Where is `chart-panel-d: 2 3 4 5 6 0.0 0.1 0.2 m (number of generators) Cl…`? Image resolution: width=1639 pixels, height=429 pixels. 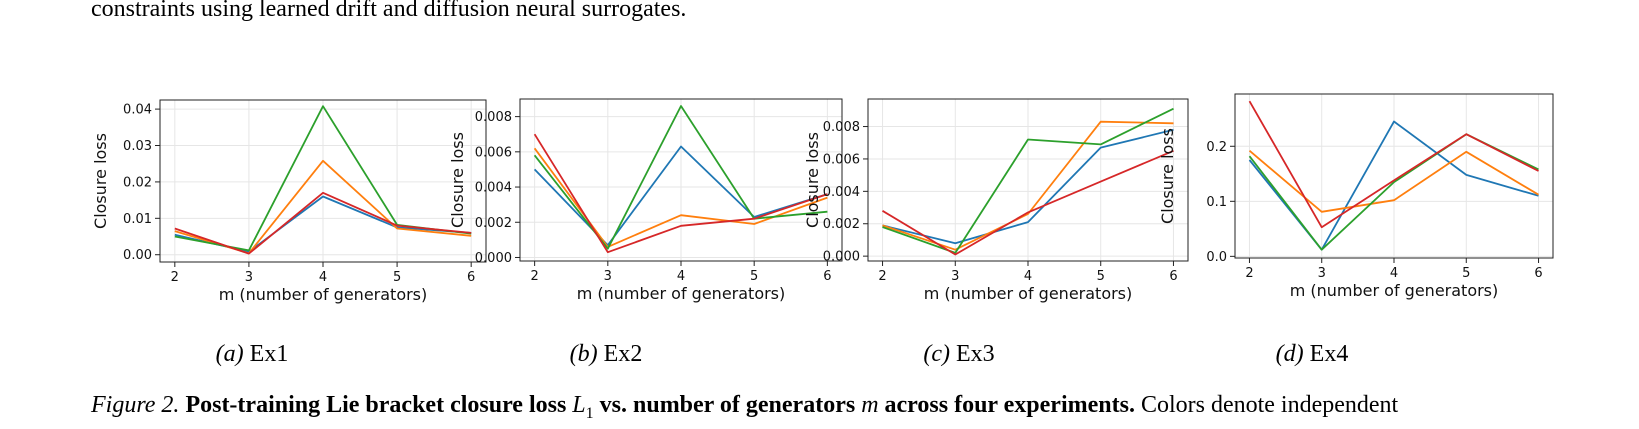
chart-panel-d: 2 3 4 5 6 0.0 0.1 0.2 m (number of generators) Cl… is located at coordinates (1354, 212).